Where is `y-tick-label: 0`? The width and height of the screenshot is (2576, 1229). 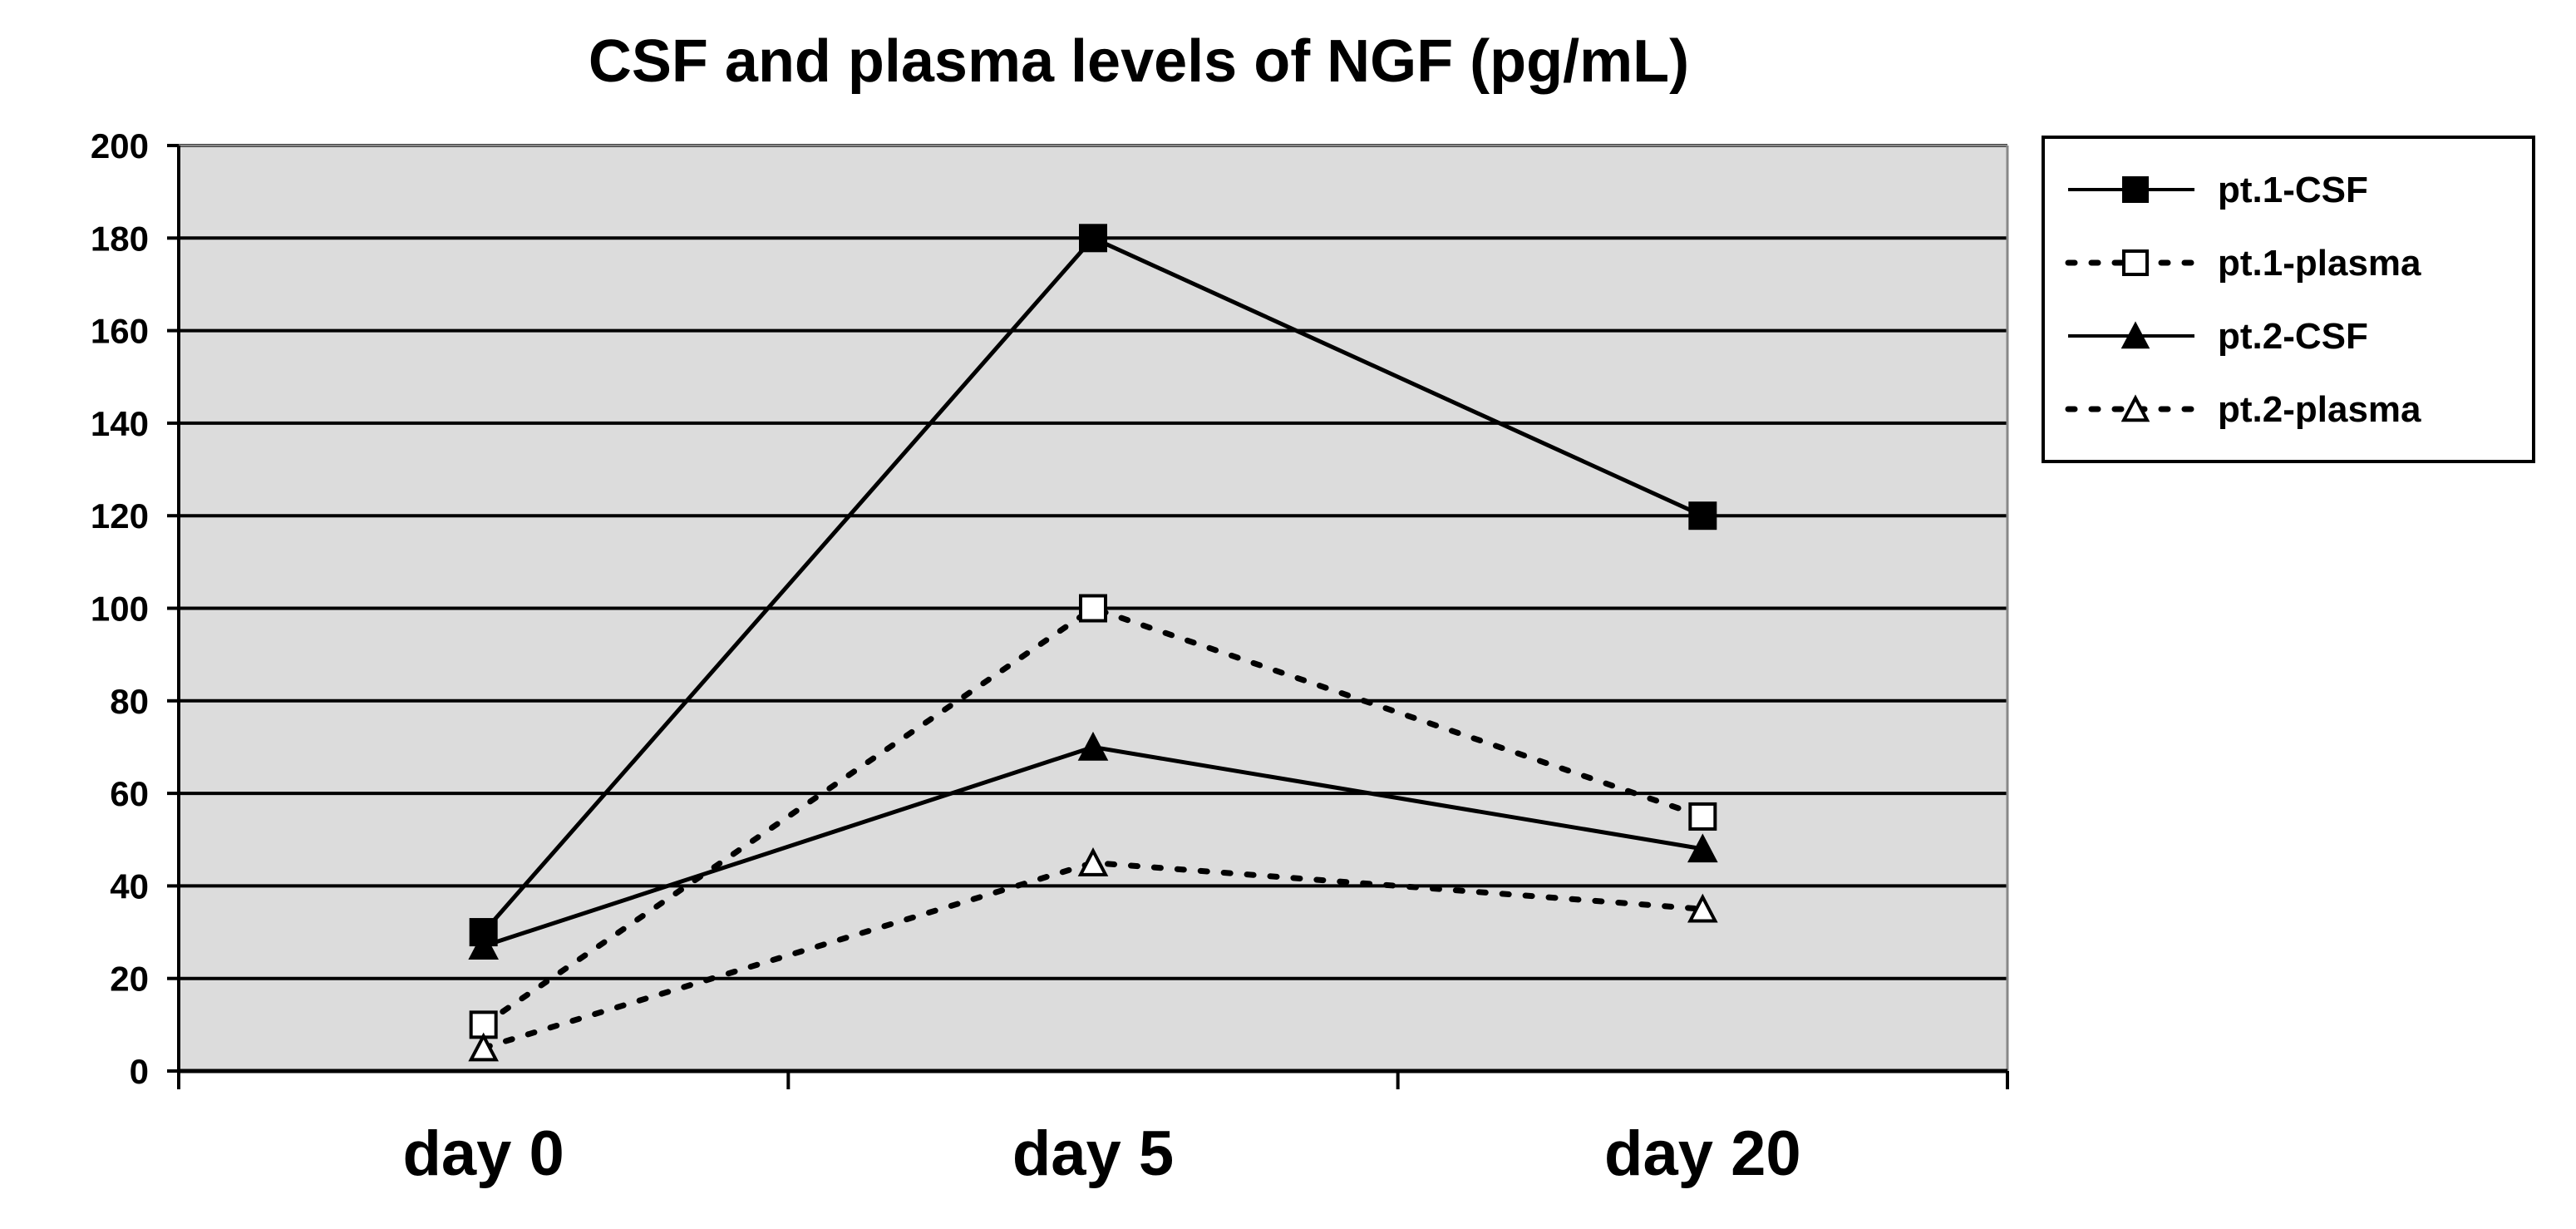 y-tick-label: 0 is located at coordinates (139, 1071).